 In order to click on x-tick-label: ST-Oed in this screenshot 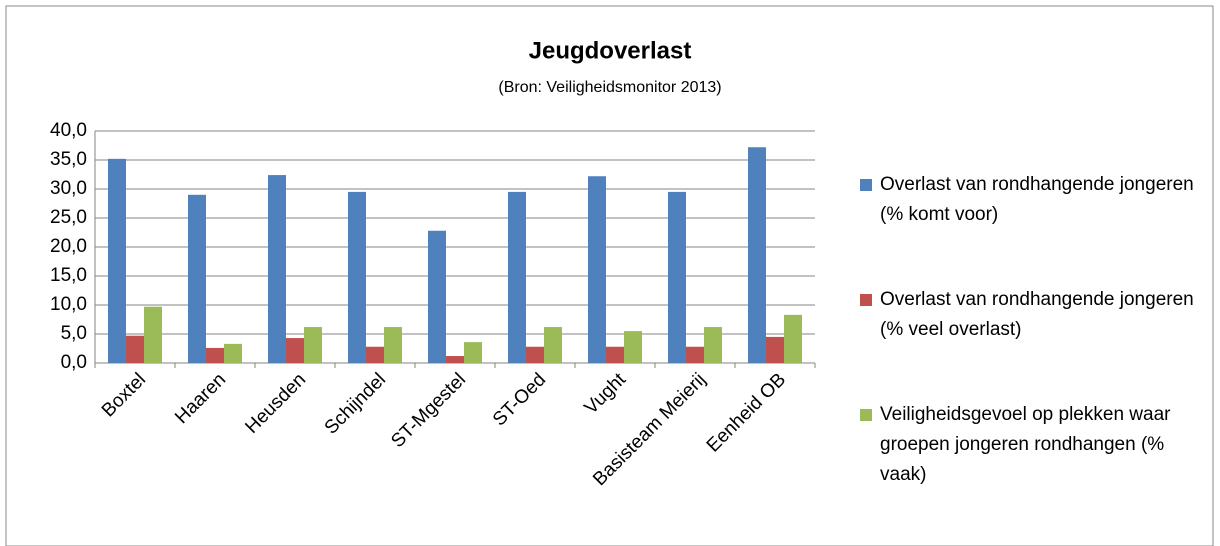, I will do `click(519, 399)`.